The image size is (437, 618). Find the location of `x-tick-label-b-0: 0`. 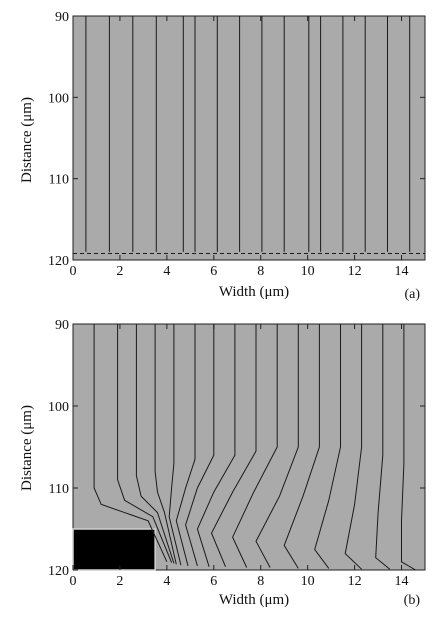

x-tick-label-b-0: 0 is located at coordinates (73, 581).